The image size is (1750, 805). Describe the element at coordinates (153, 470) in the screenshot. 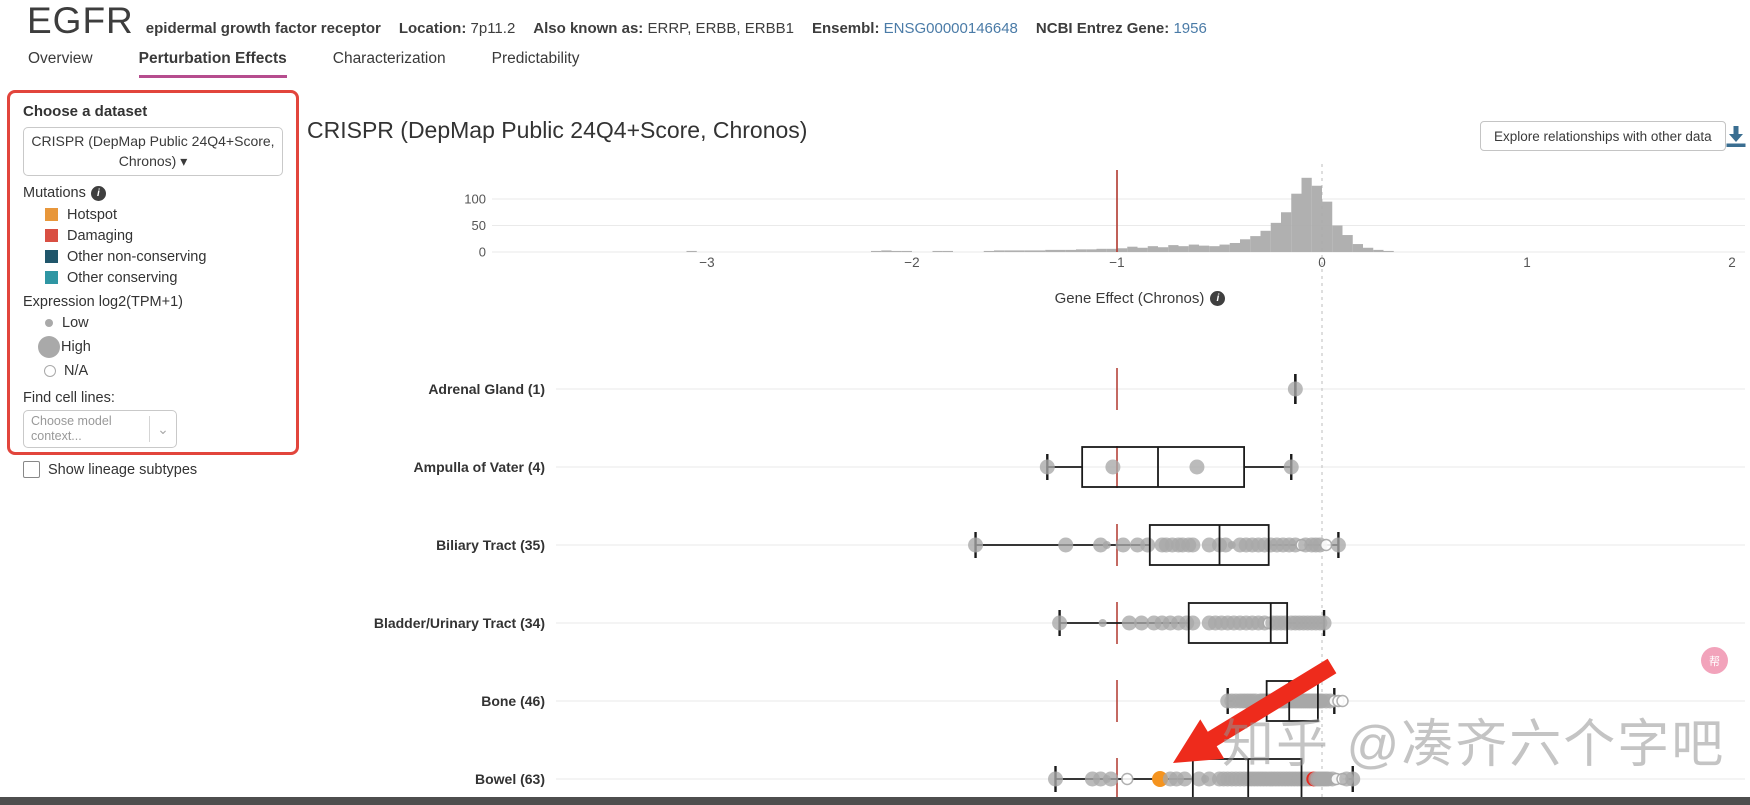

I see `show-lineage-subtypes-row: Show lineage subtypes` at that location.